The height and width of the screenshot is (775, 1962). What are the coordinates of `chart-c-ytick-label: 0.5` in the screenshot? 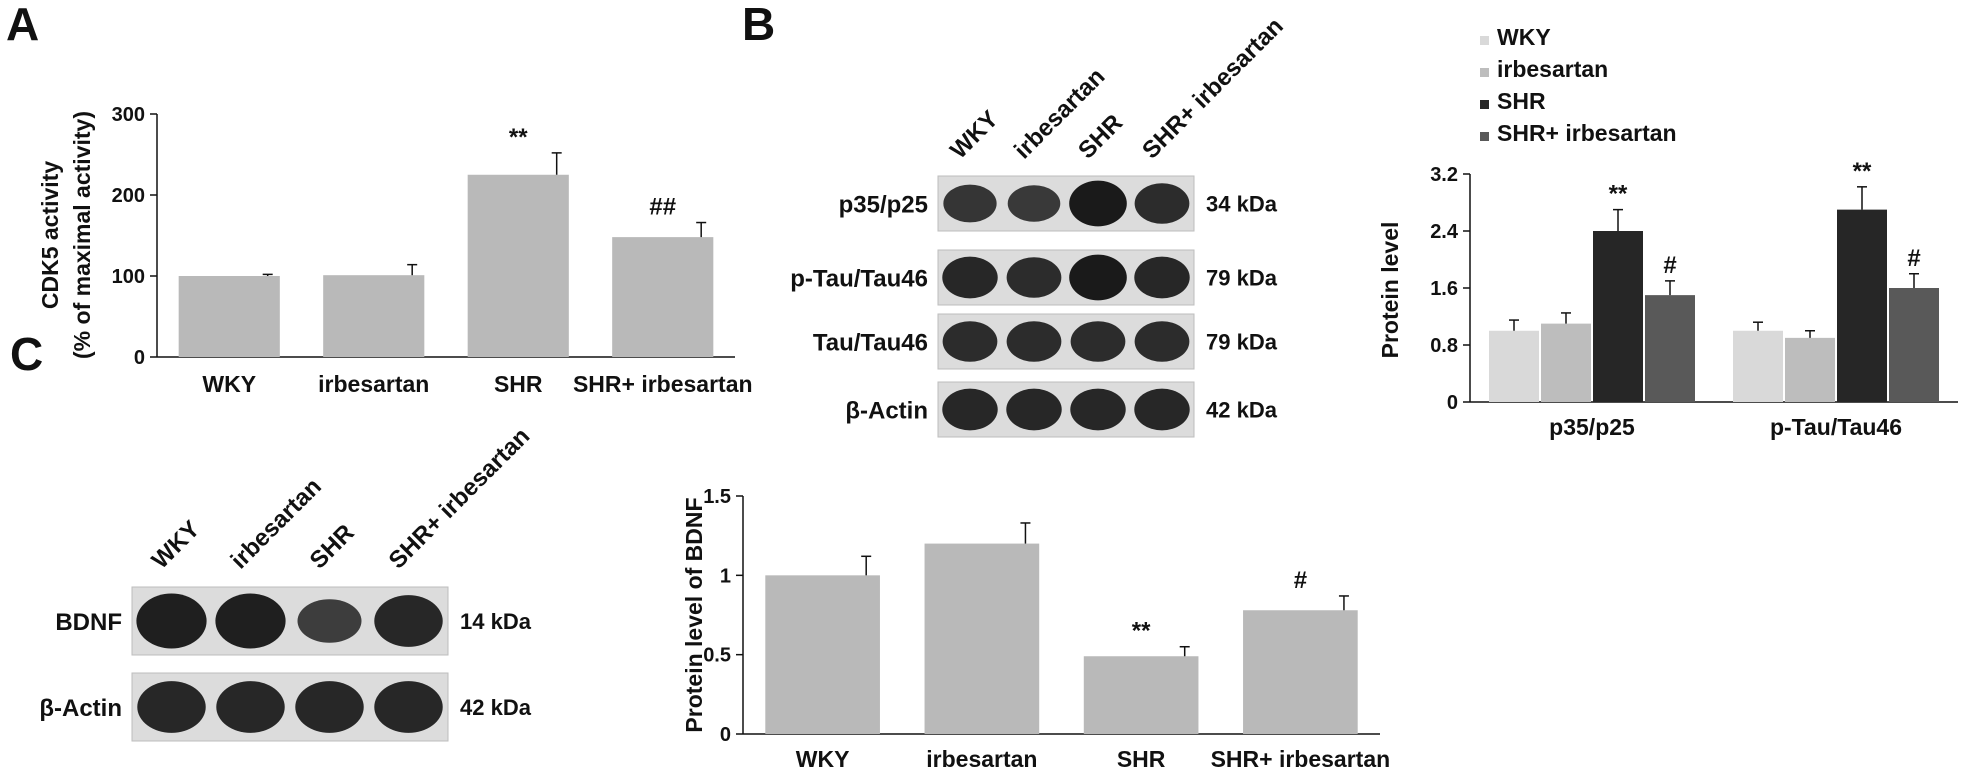 It's located at (717, 656).